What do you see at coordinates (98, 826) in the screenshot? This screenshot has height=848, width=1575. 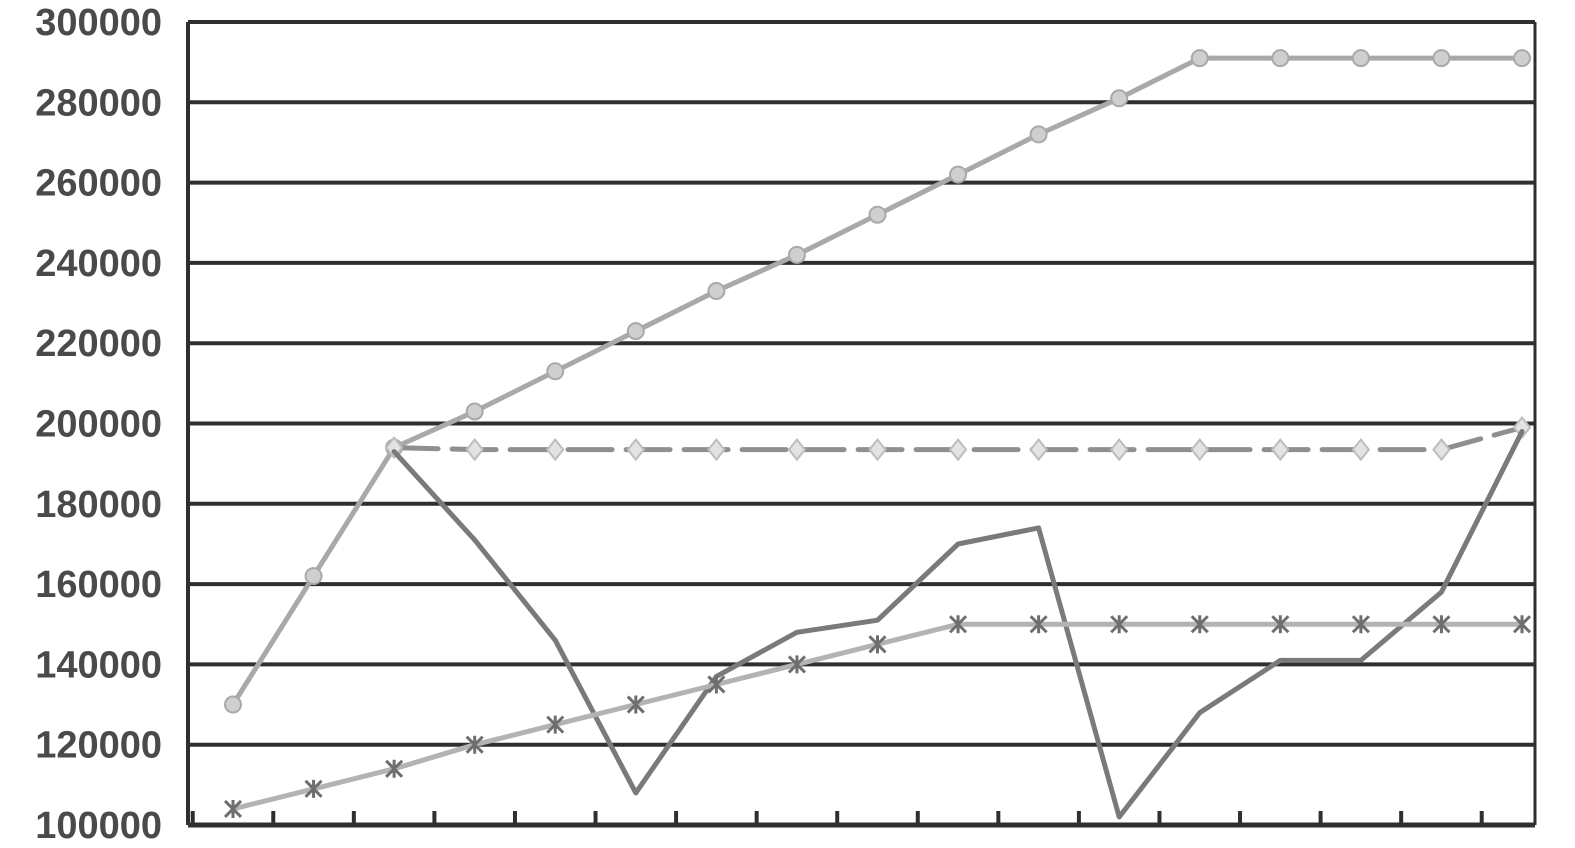 I see `y-tick-label: 100000` at bounding box center [98, 826].